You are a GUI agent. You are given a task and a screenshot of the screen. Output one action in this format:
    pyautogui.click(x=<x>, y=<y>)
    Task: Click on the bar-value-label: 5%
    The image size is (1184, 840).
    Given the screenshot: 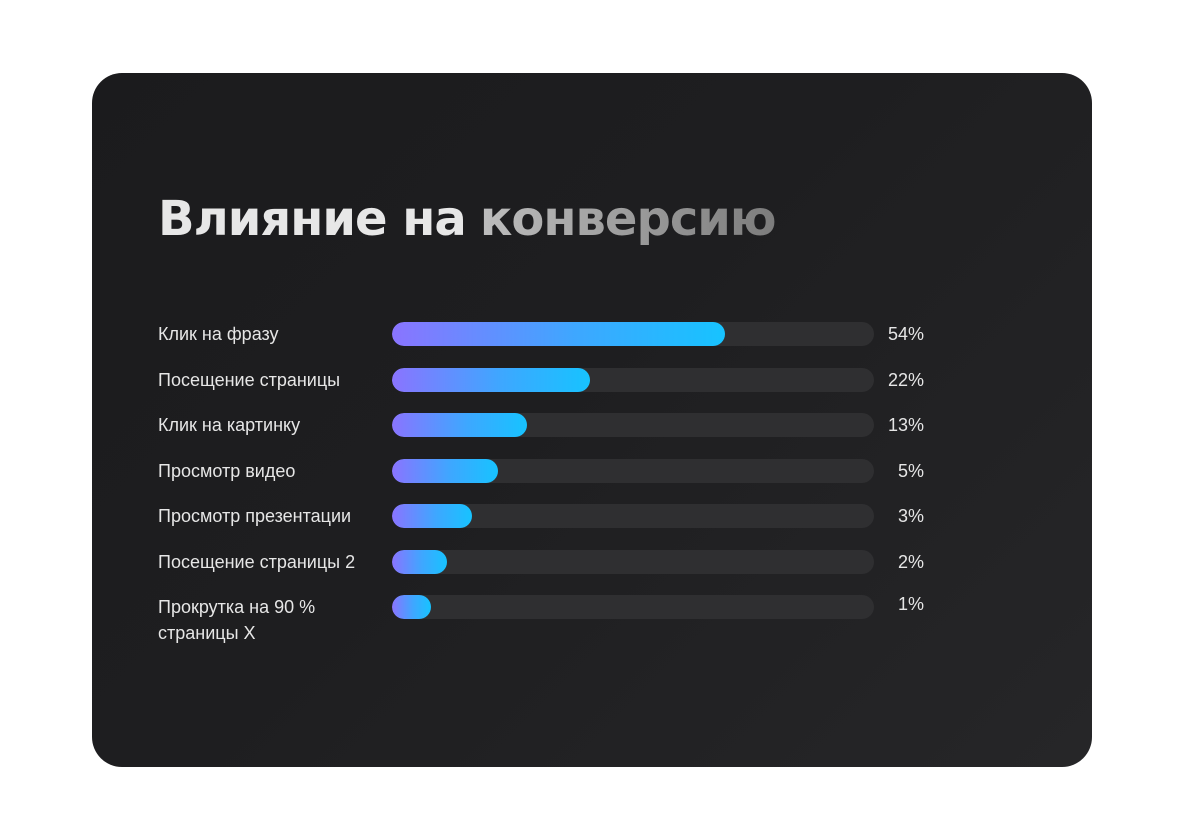 What is the action you would take?
    pyautogui.click(x=910, y=471)
    